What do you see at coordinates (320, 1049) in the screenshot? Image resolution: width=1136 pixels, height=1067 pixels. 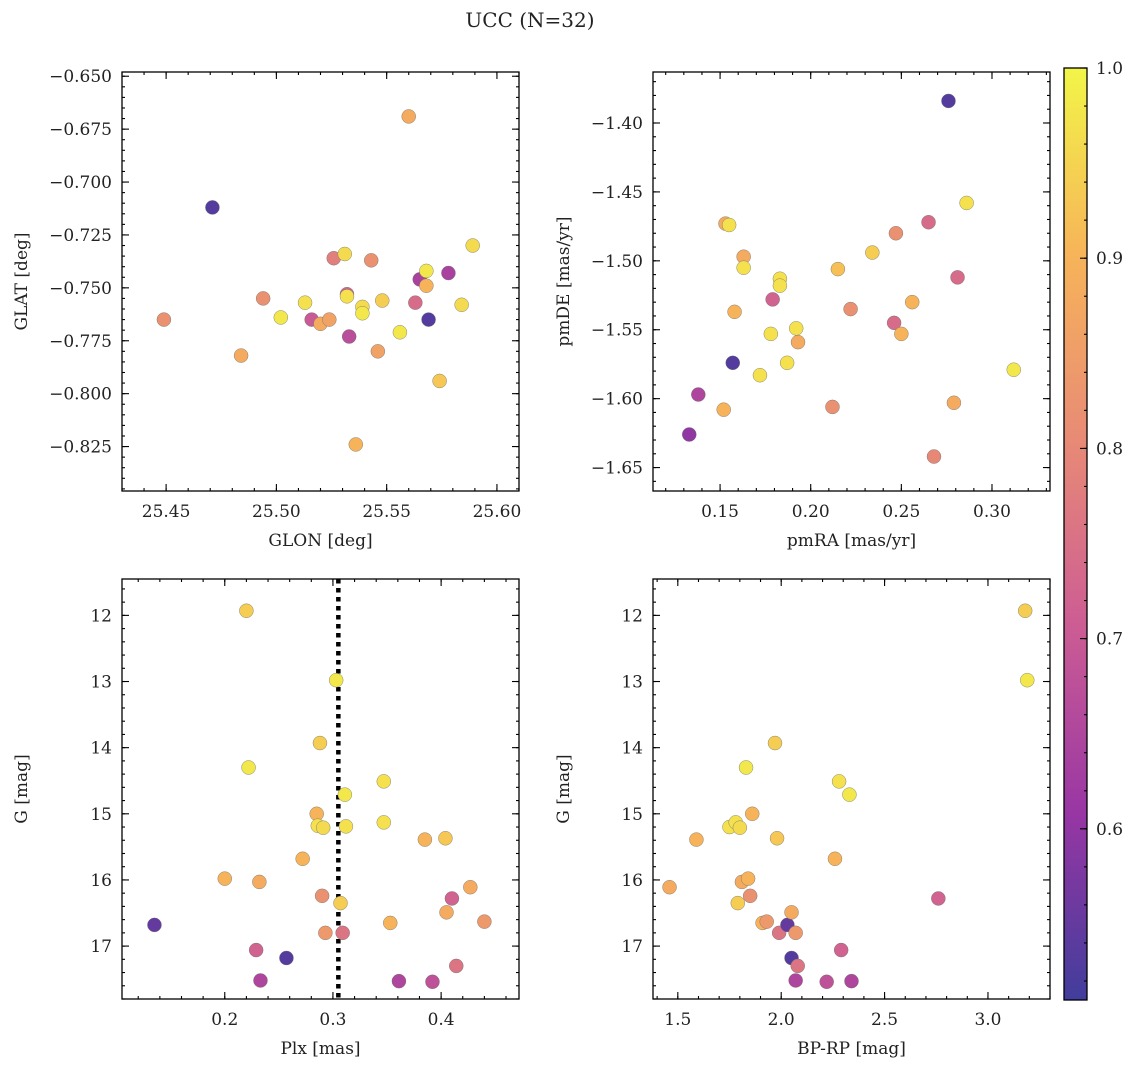 I see `x-axis-label: Plx [mas]` at bounding box center [320, 1049].